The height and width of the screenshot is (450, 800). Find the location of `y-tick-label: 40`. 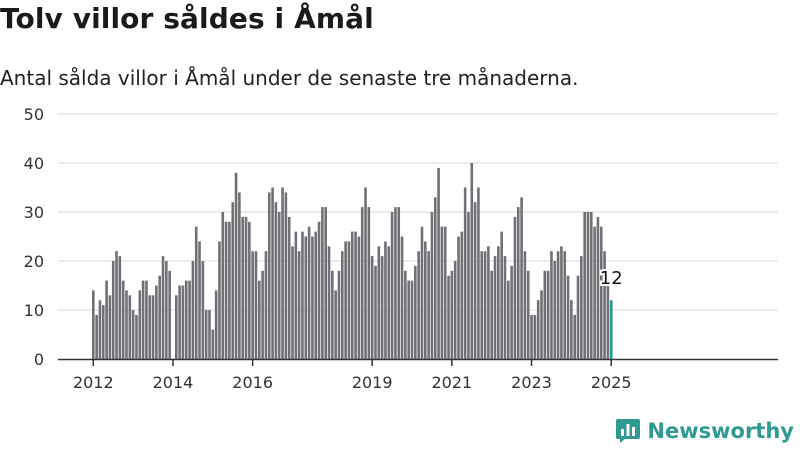

y-tick-label: 40 is located at coordinates (34, 163).